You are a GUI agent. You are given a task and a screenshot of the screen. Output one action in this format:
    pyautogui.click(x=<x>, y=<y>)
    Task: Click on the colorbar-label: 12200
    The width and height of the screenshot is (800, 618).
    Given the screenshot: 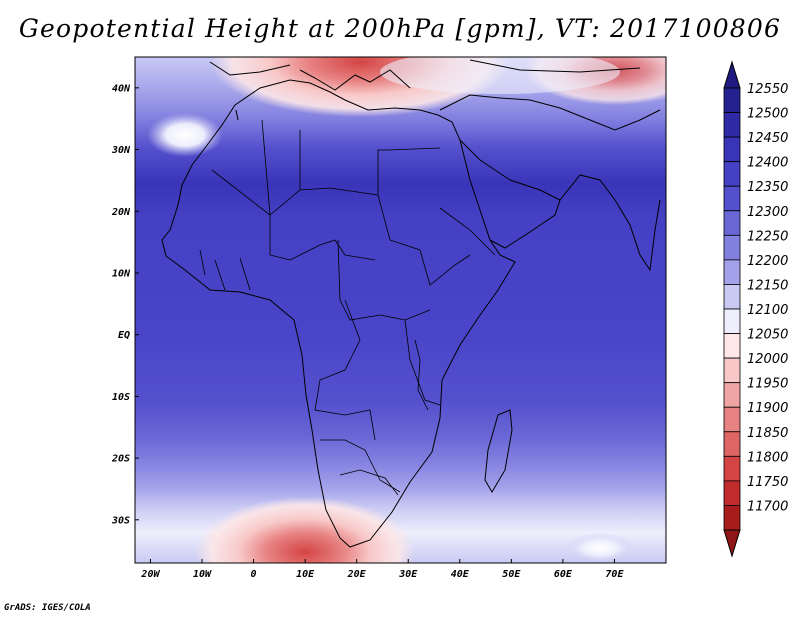 What is the action you would take?
    pyautogui.click(x=767, y=261)
    